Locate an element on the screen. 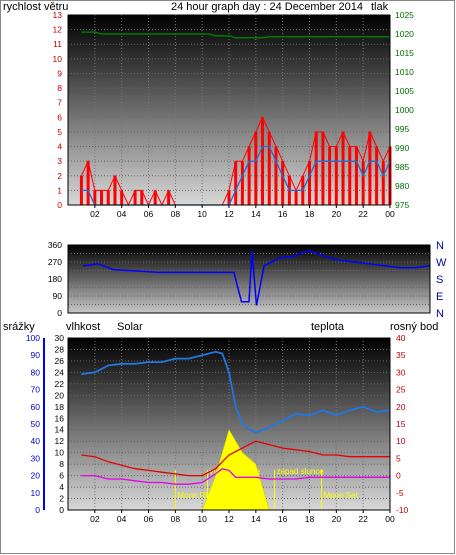 Image resolution: width=456 pixels, height=555 pixels. time-tick-label-p1: 10 is located at coordinates (202, 214).